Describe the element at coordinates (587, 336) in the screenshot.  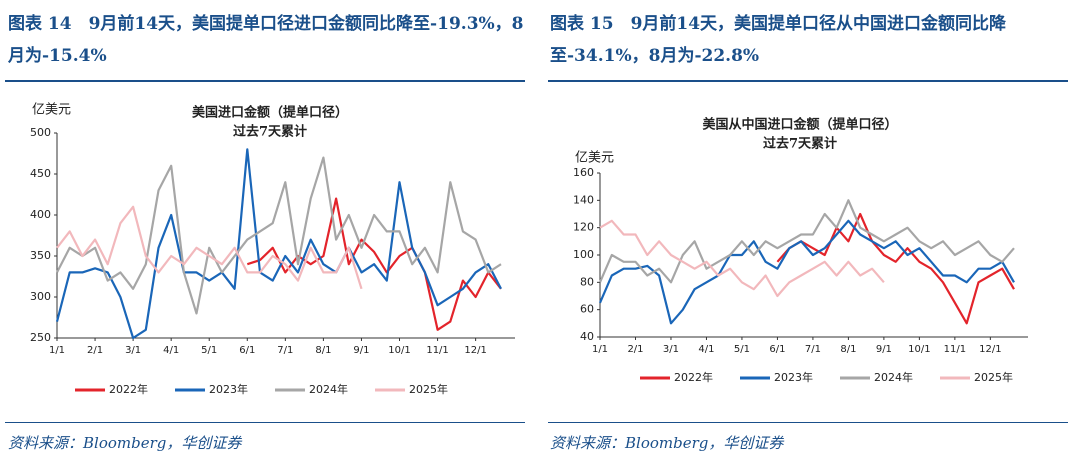
I see `y-tick-label: 40` at that location.